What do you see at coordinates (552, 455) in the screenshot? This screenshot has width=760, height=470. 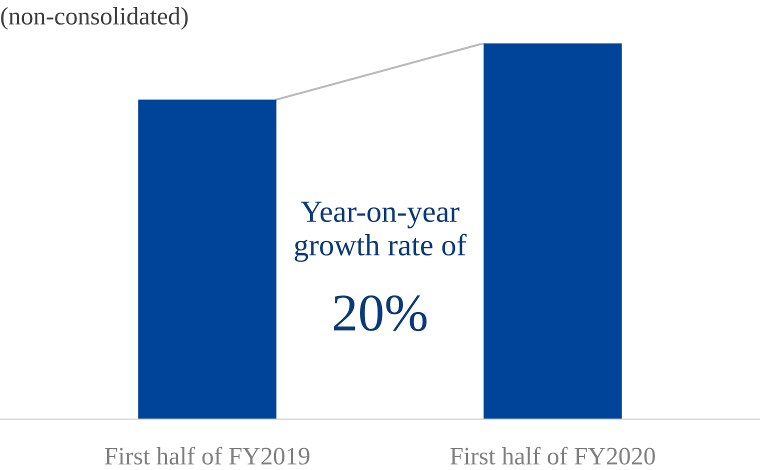 I see `x-tick-label: First half of FY2020` at bounding box center [552, 455].